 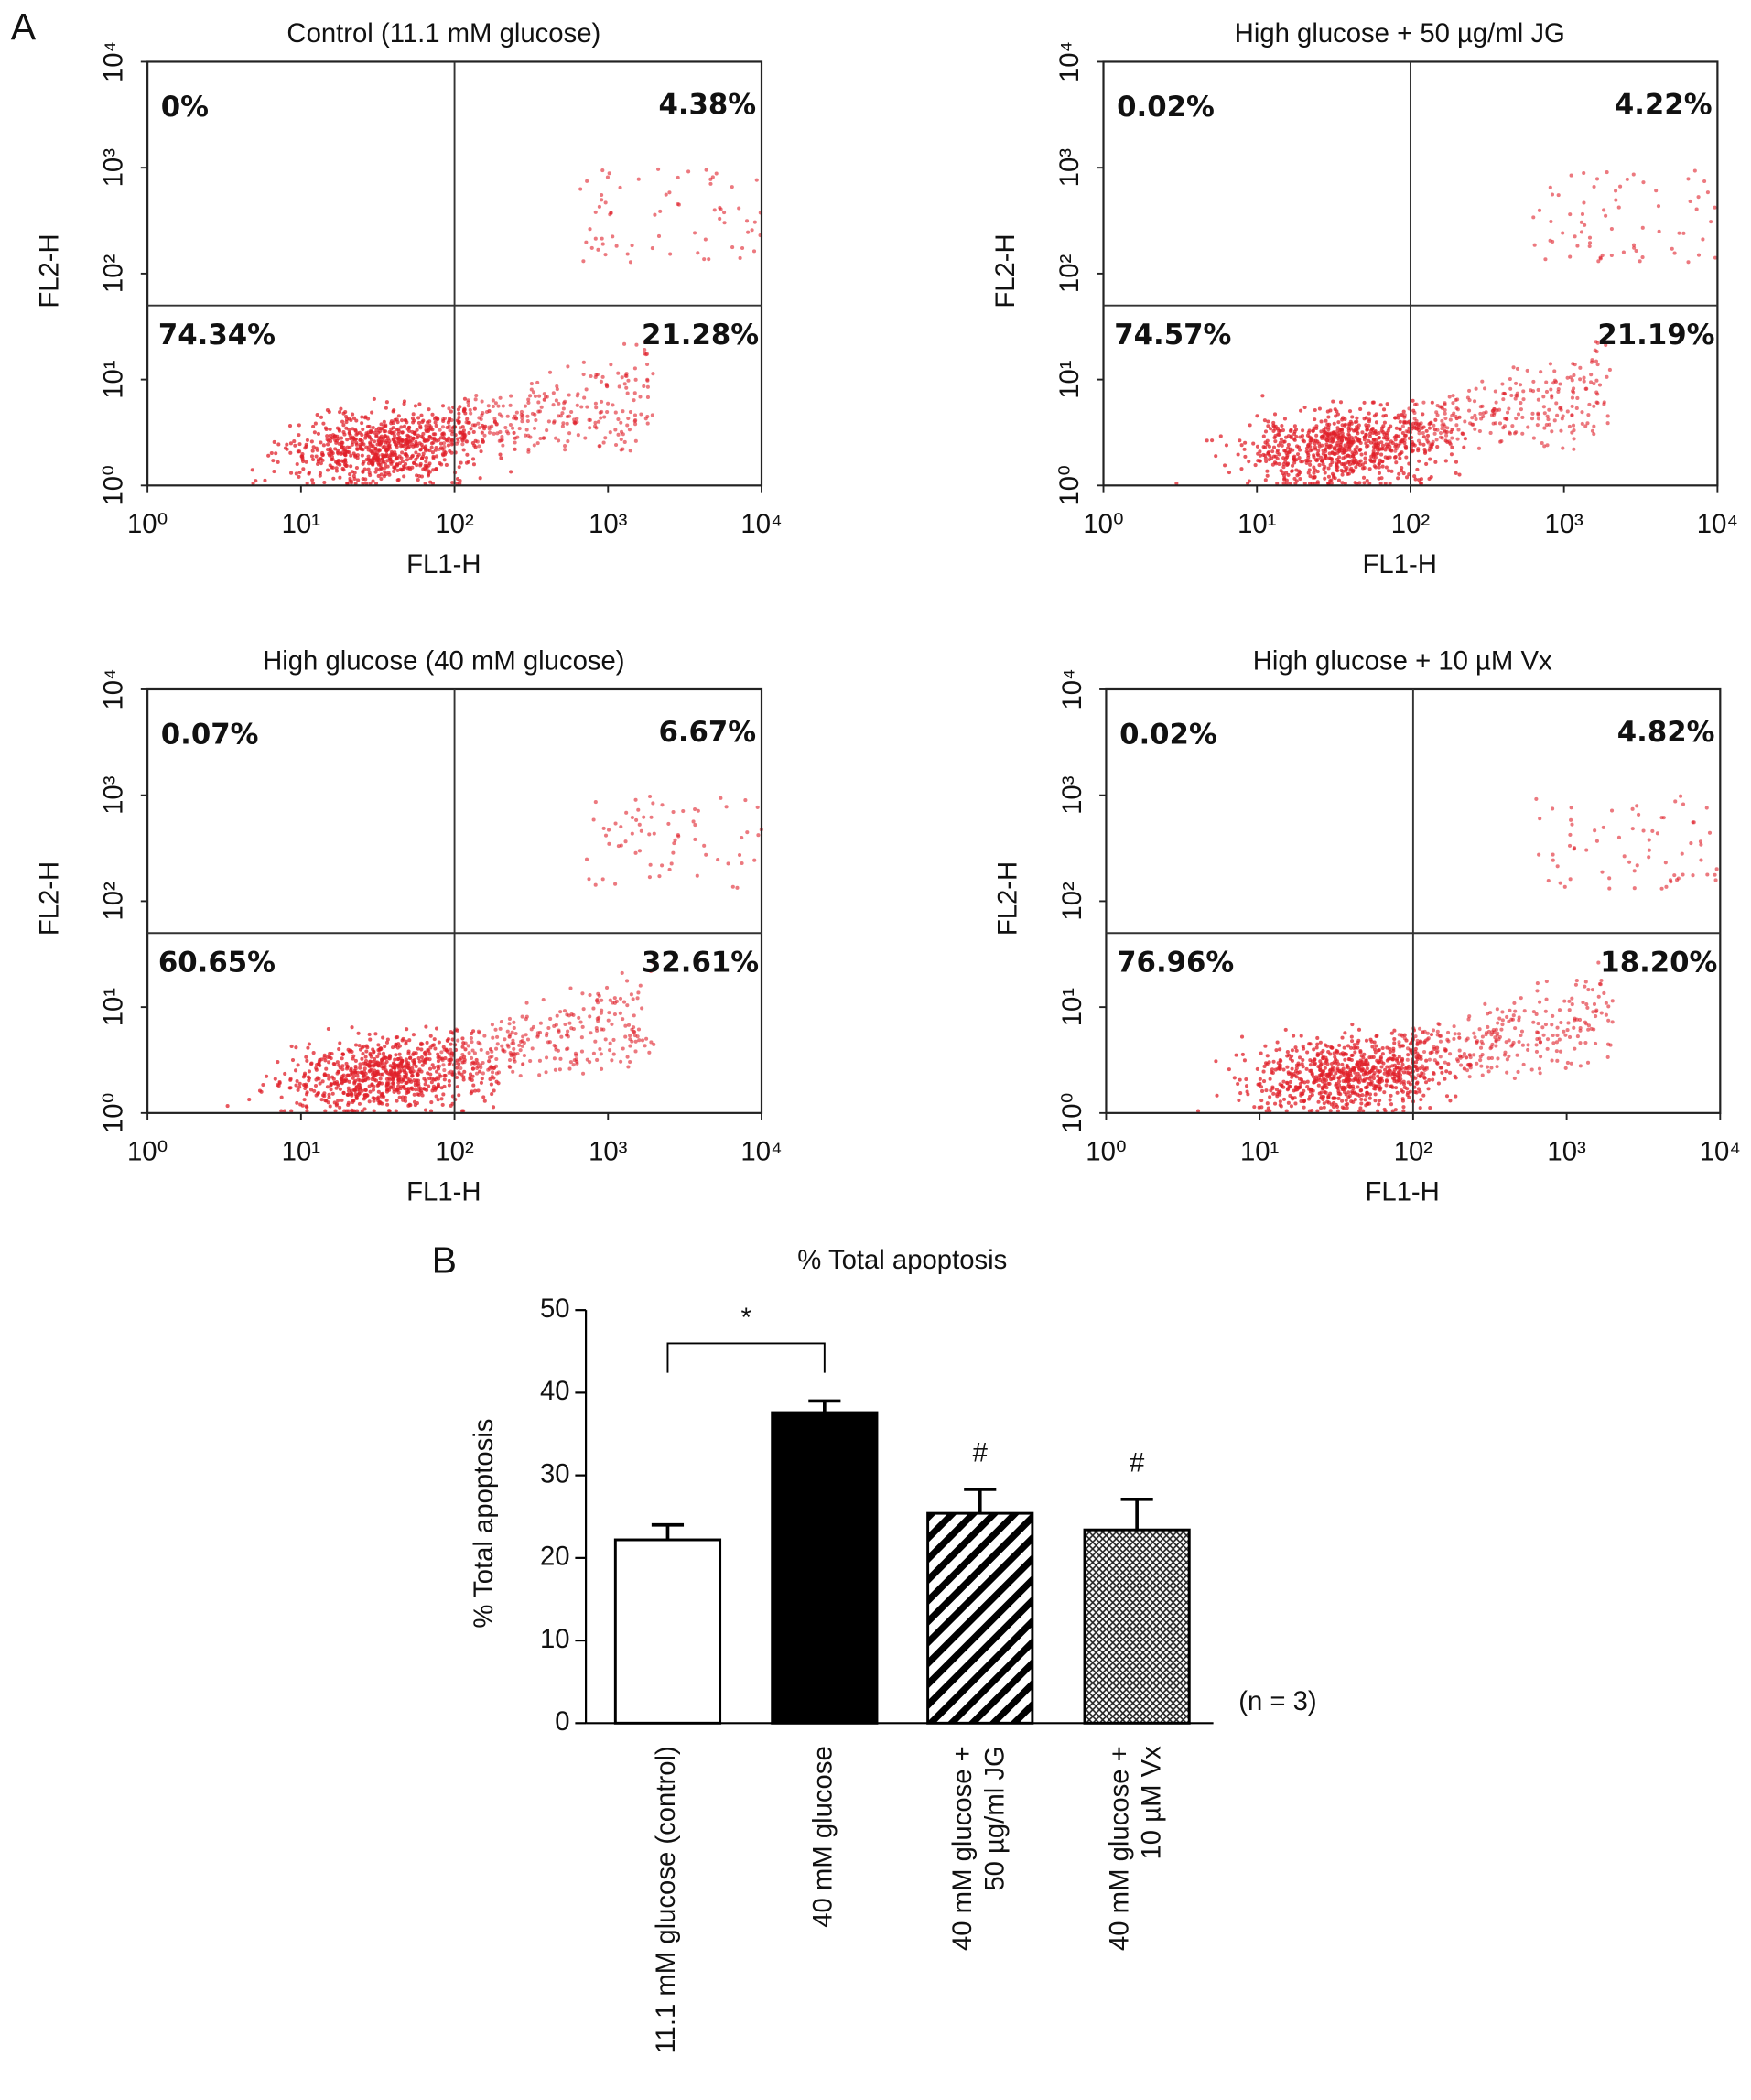 I want to click on quadrant-label: 4.22%, so click(x=1664, y=104).